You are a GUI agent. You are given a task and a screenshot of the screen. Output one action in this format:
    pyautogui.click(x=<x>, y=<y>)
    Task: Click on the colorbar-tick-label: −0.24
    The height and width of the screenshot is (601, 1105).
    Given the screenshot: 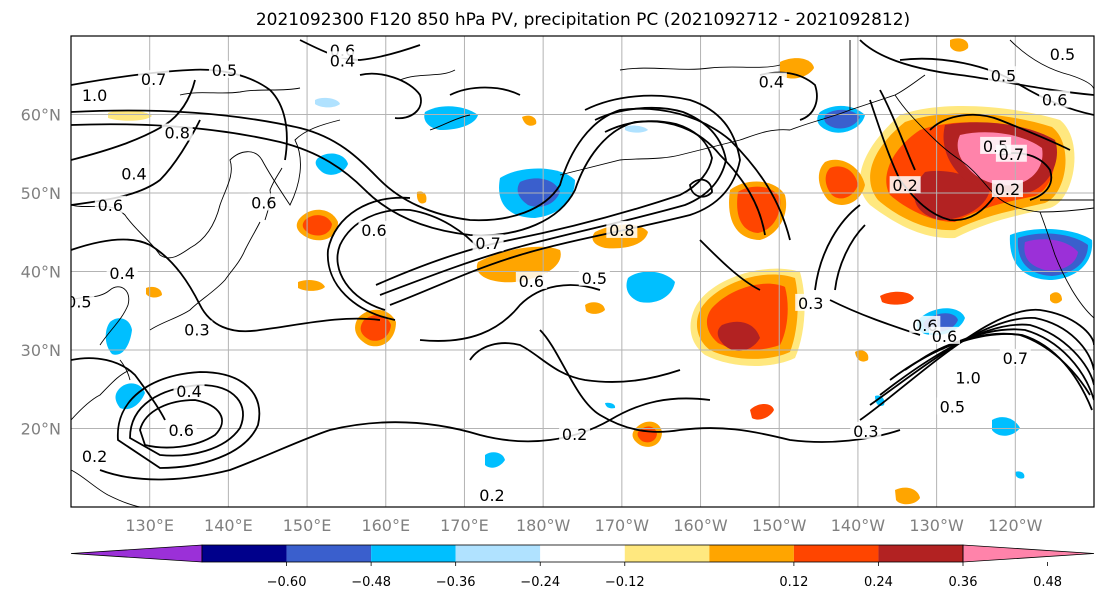 What is the action you would take?
    pyautogui.click(x=540, y=582)
    